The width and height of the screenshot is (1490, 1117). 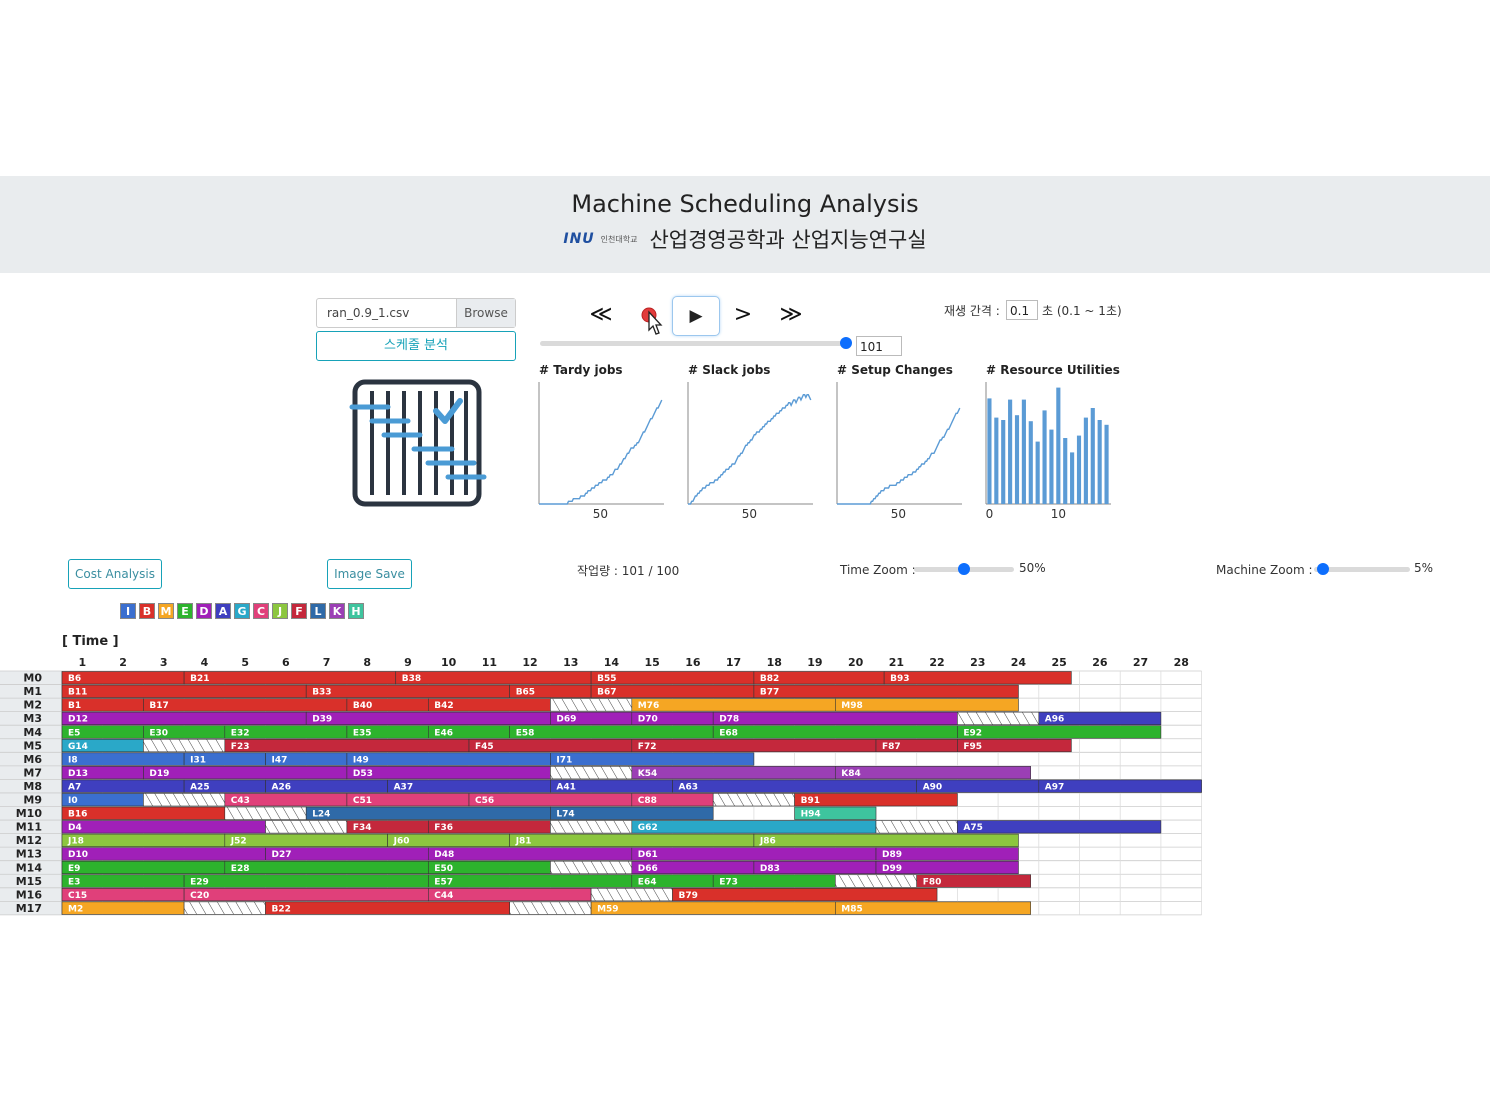 I want to click on x-tick-label: 0, so click(x=990, y=514).